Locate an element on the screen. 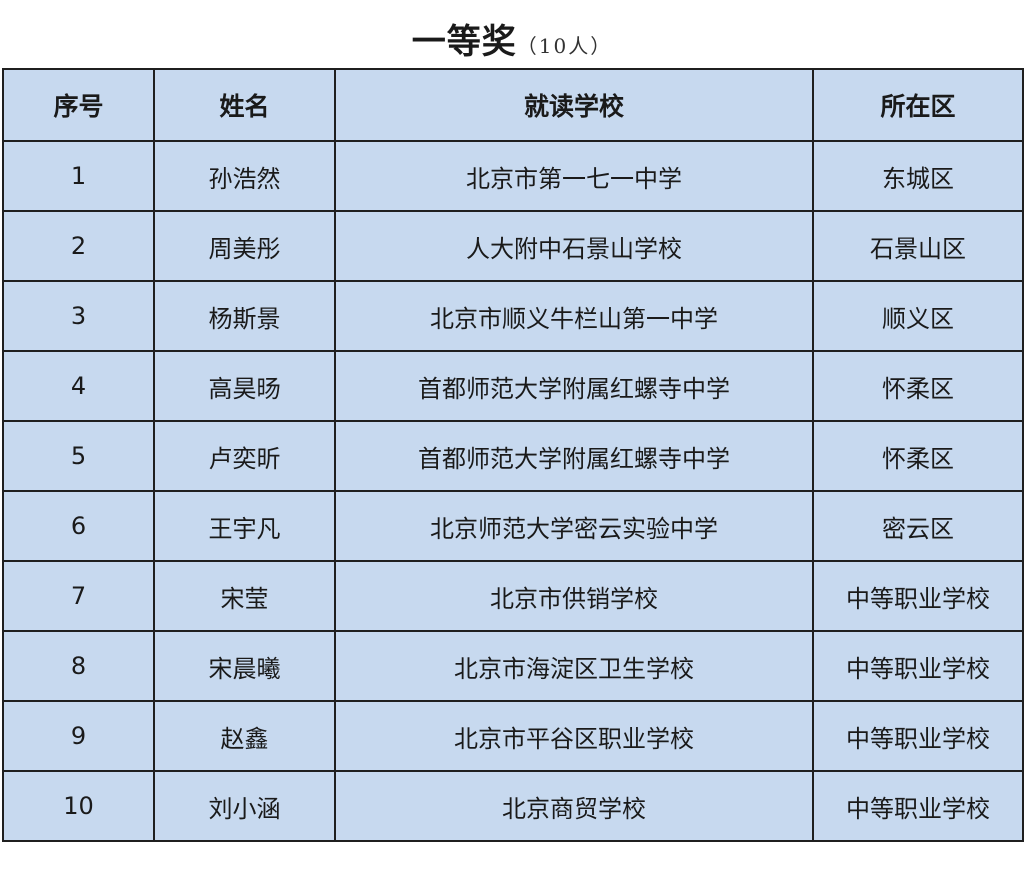 The height and width of the screenshot is (895, 1024). header-name: 姓名 is located at coordinates (244, 105).